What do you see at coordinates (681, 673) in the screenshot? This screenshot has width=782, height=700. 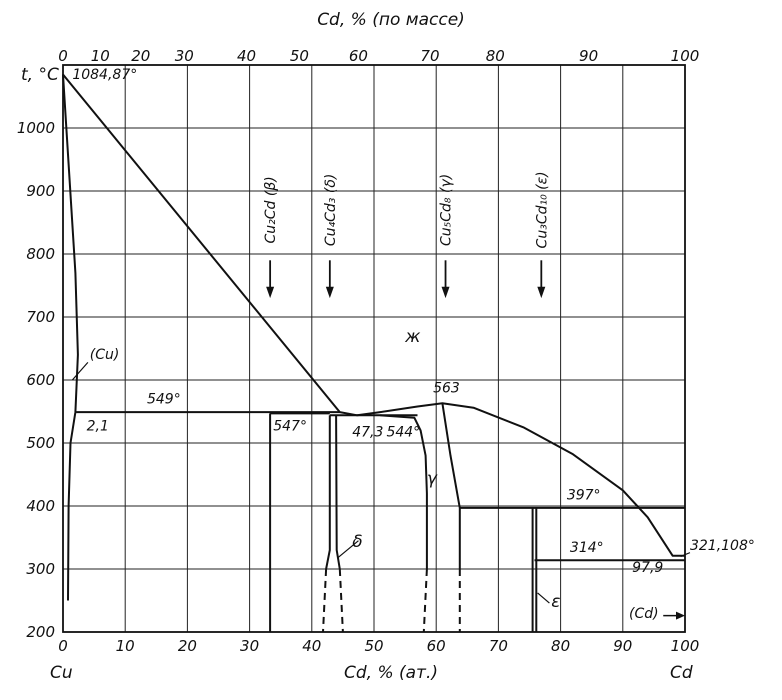 I see `x-axis-right-component: Cd` at bounding box center [681, 673].